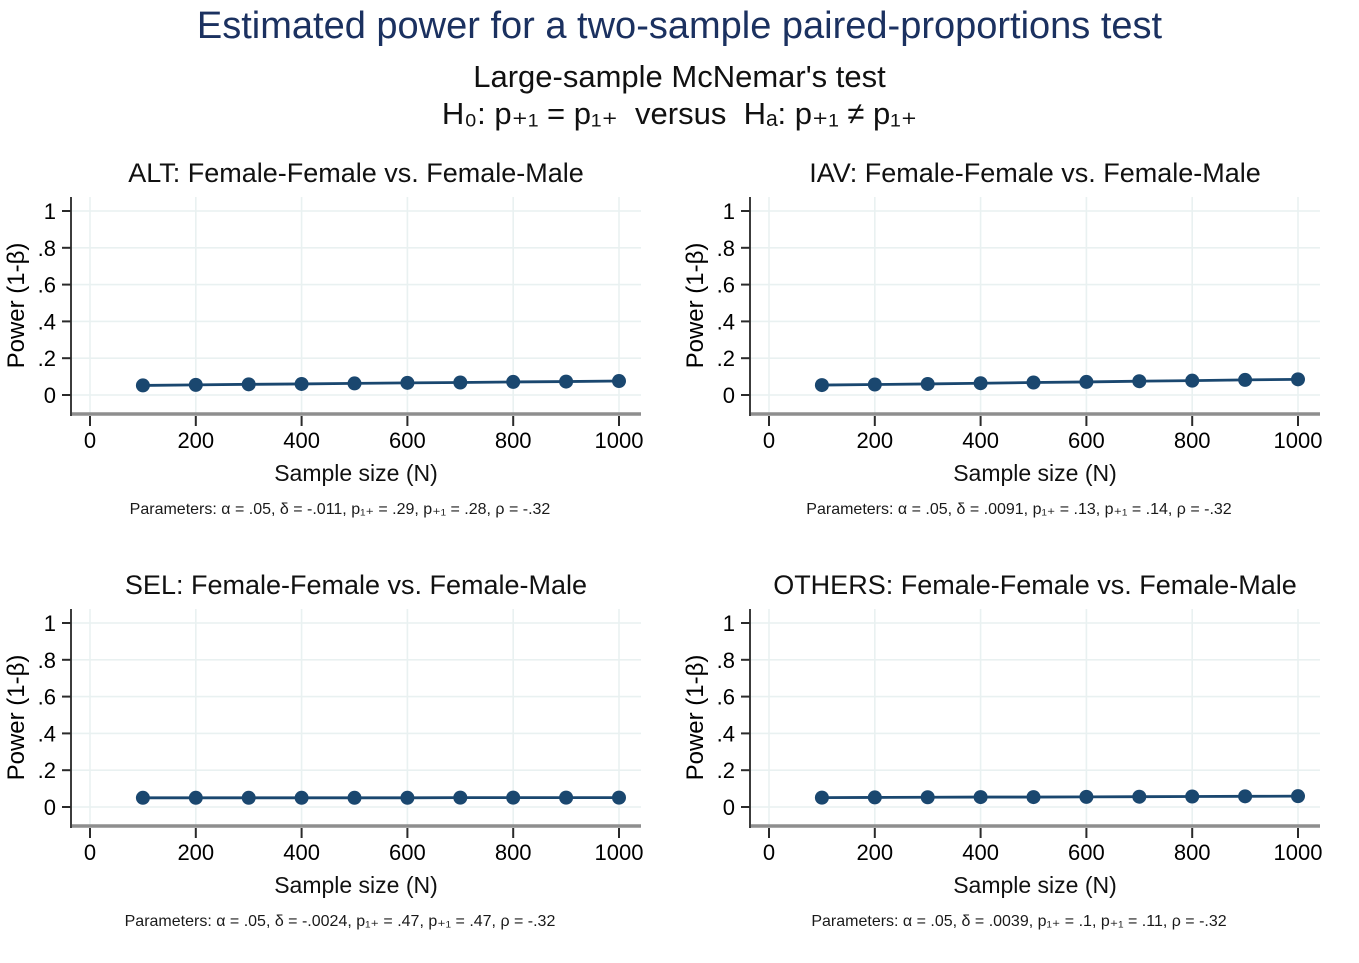 This screenshot has width=1359, height=963. What do you see at coordinates (356, 173) in the screenshot?
I see `subplot-title-alt: ALT: Female-Female vs. Female-Male` at bounding box center [356, 173].